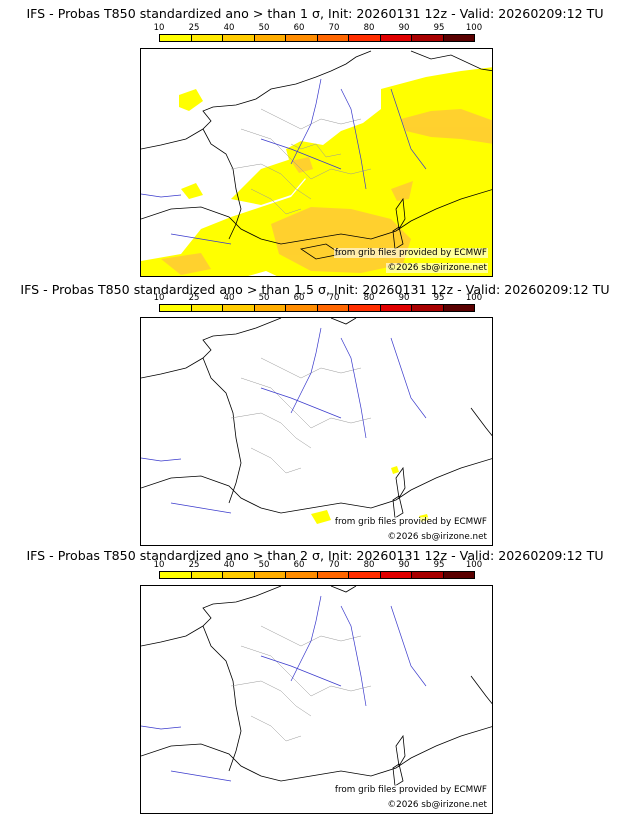  Describe the element at coordinates (410, 253) in the screenshot. I see `panel-1-credit-source: from grib files provided by ECMWF` at that location.